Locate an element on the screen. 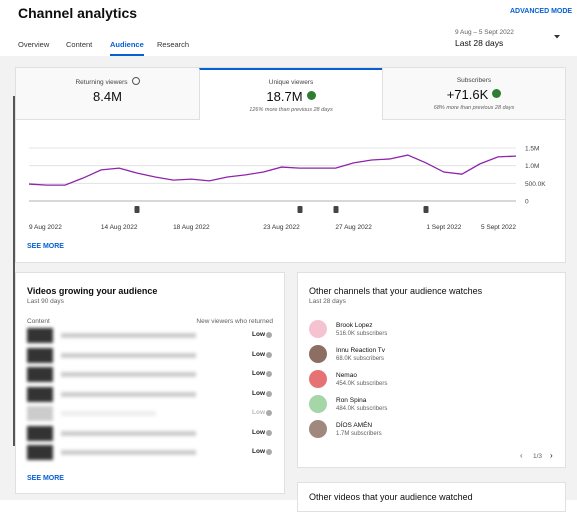 The height and width of the screenshot is (512, 577). y-tick-label: 1.0M is located at coordinates (532, 166).